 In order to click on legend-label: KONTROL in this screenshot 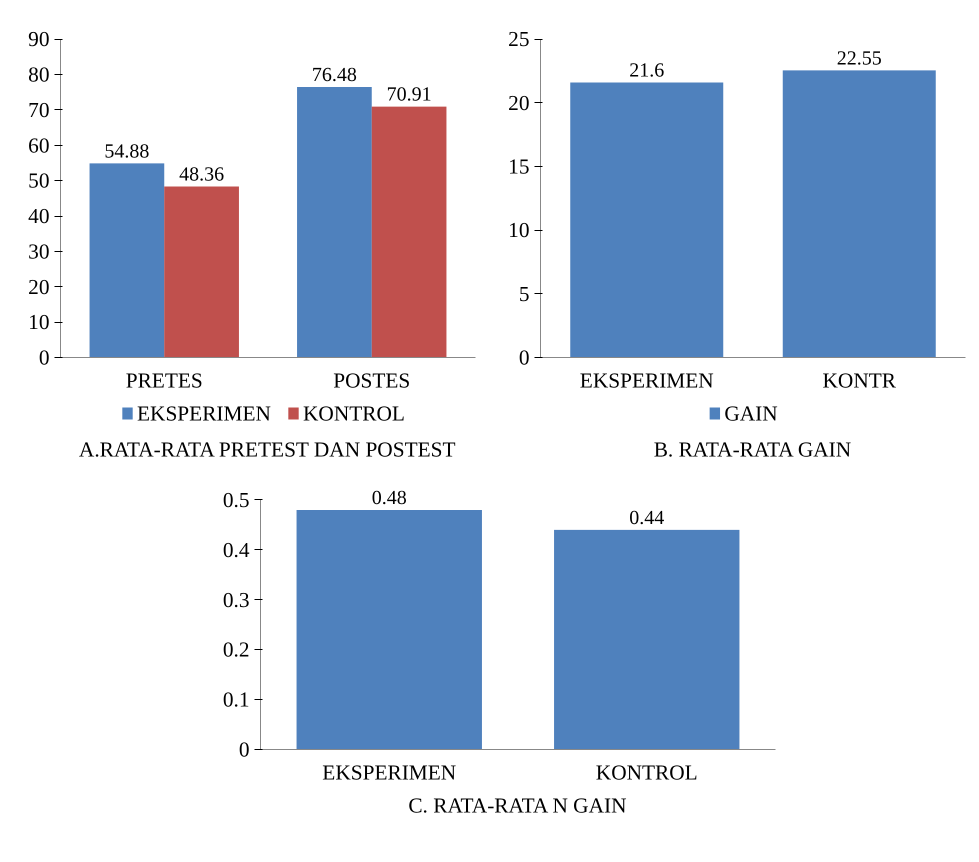, I will do `click(354, 414)`.